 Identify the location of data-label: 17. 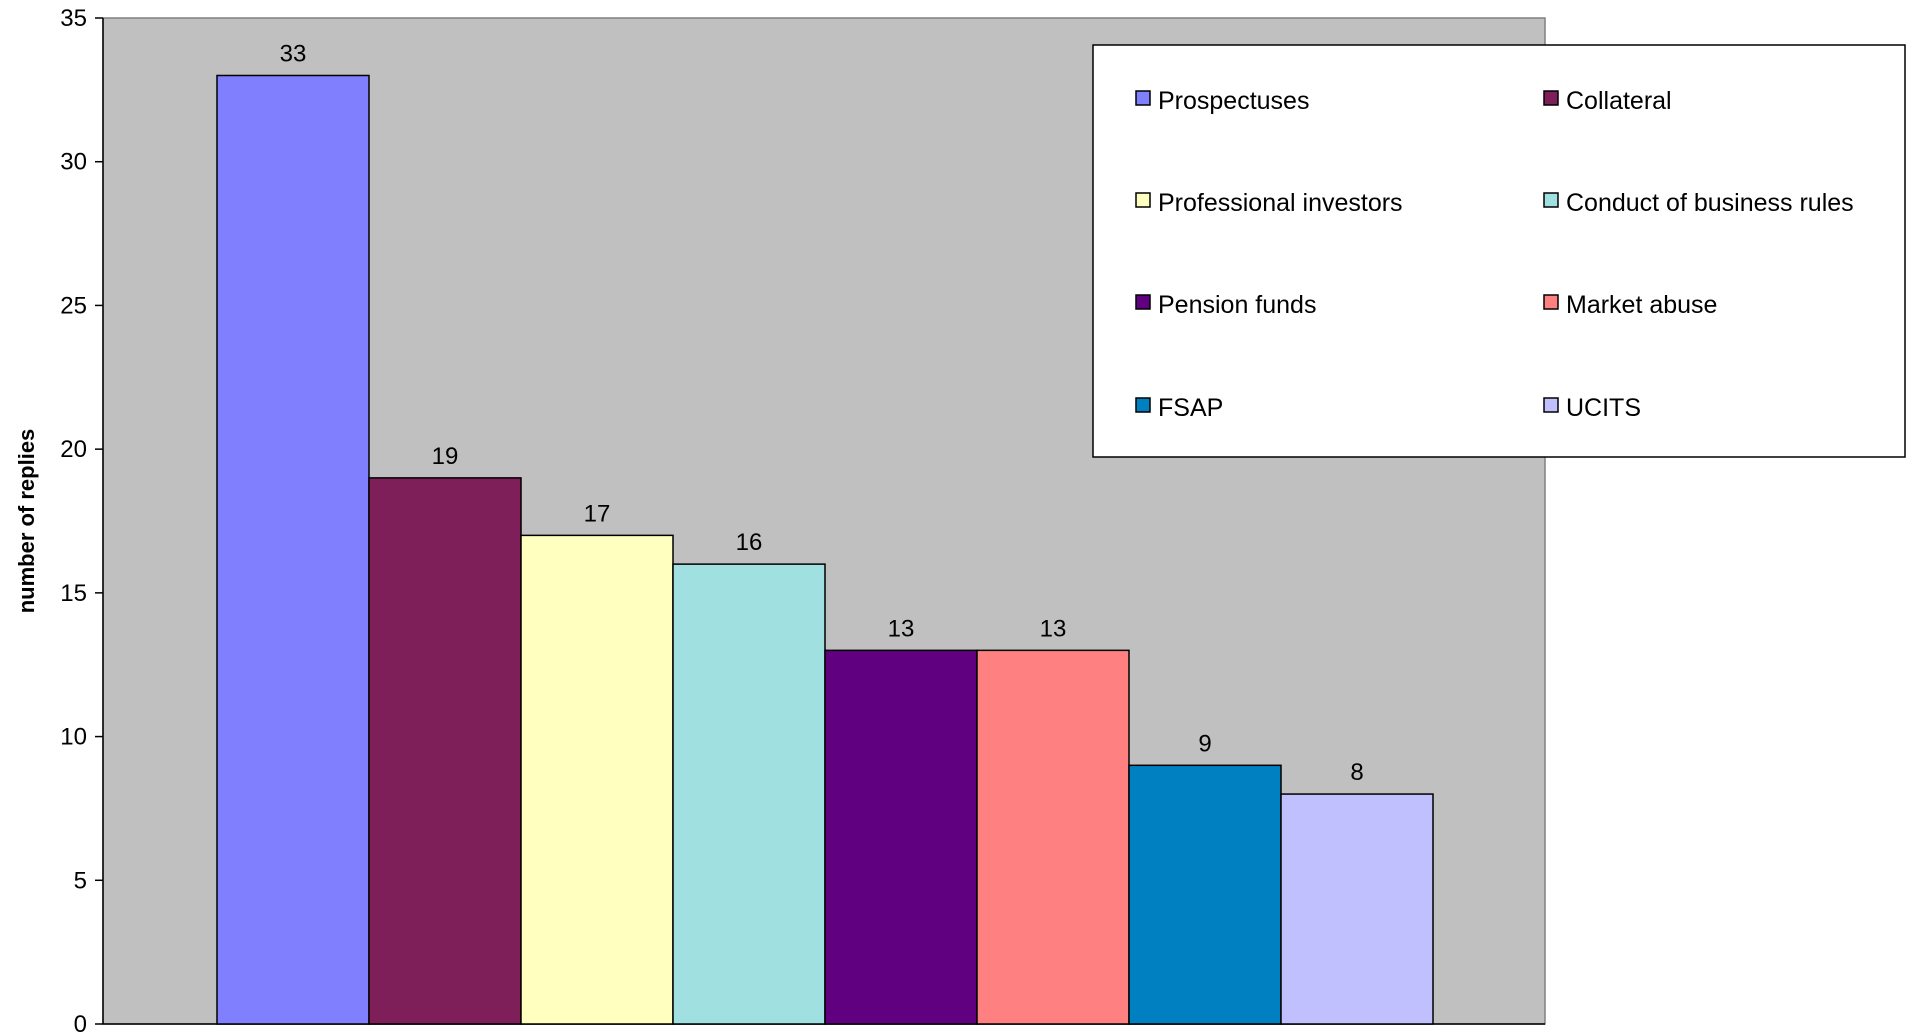
(597, 513).